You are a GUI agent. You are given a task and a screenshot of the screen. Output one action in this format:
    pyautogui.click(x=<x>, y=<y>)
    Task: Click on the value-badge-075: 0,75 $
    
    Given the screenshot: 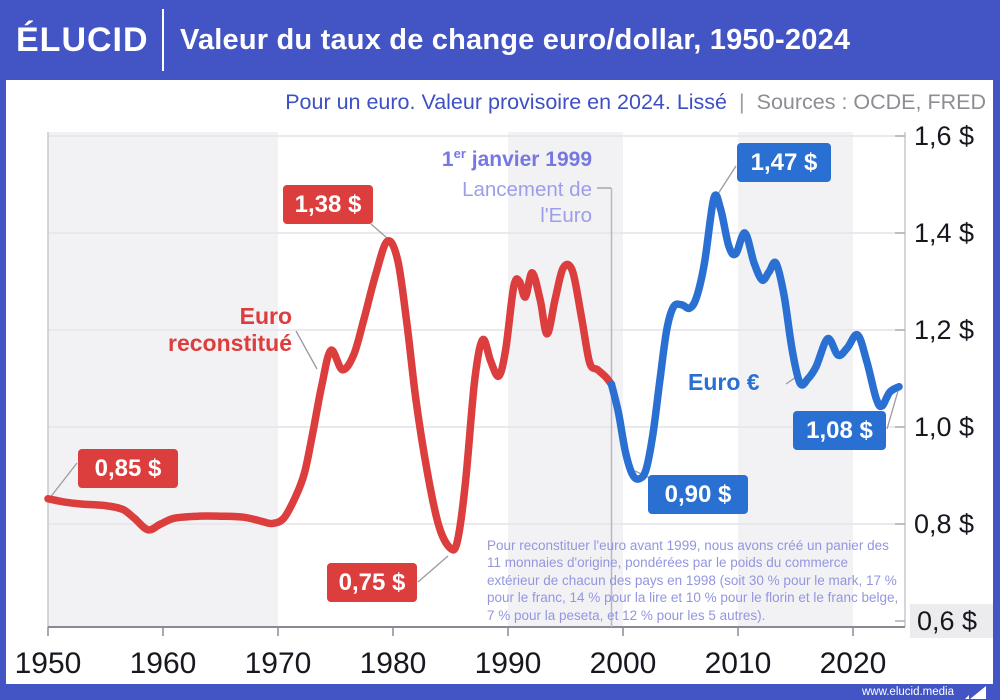 What is the action you would take?
    pyautogui.click(x=372, y=582)
    